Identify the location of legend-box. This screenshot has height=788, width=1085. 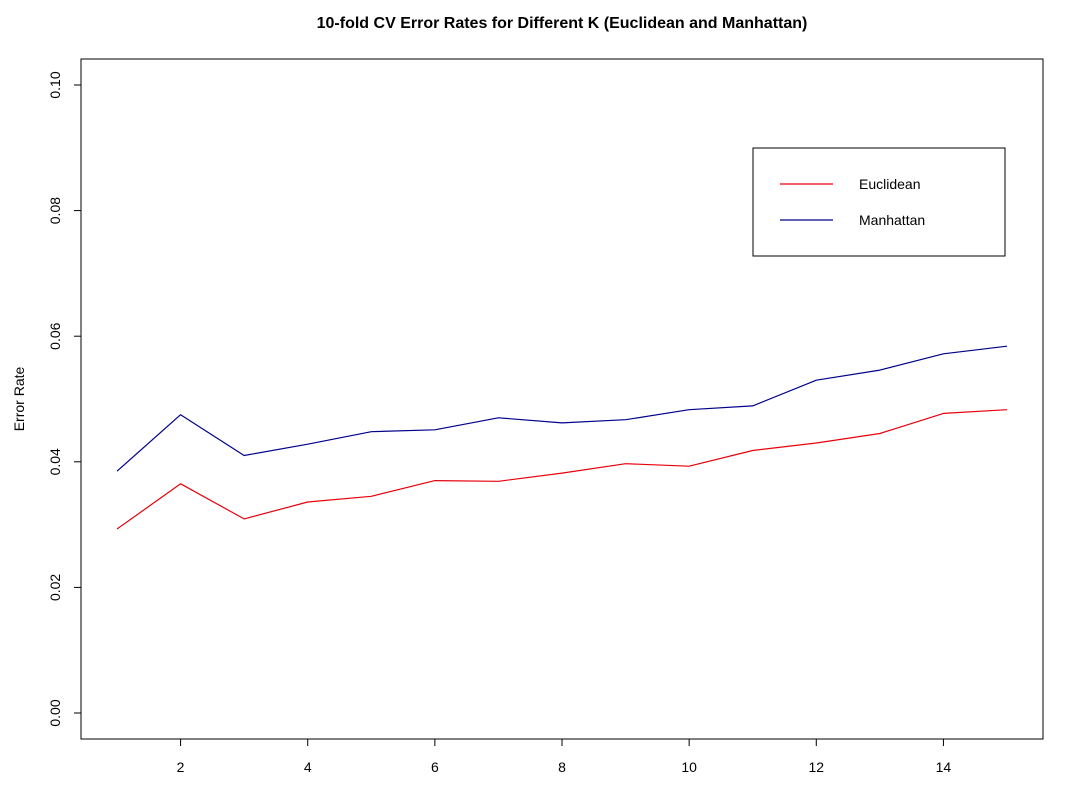
(879, 202).